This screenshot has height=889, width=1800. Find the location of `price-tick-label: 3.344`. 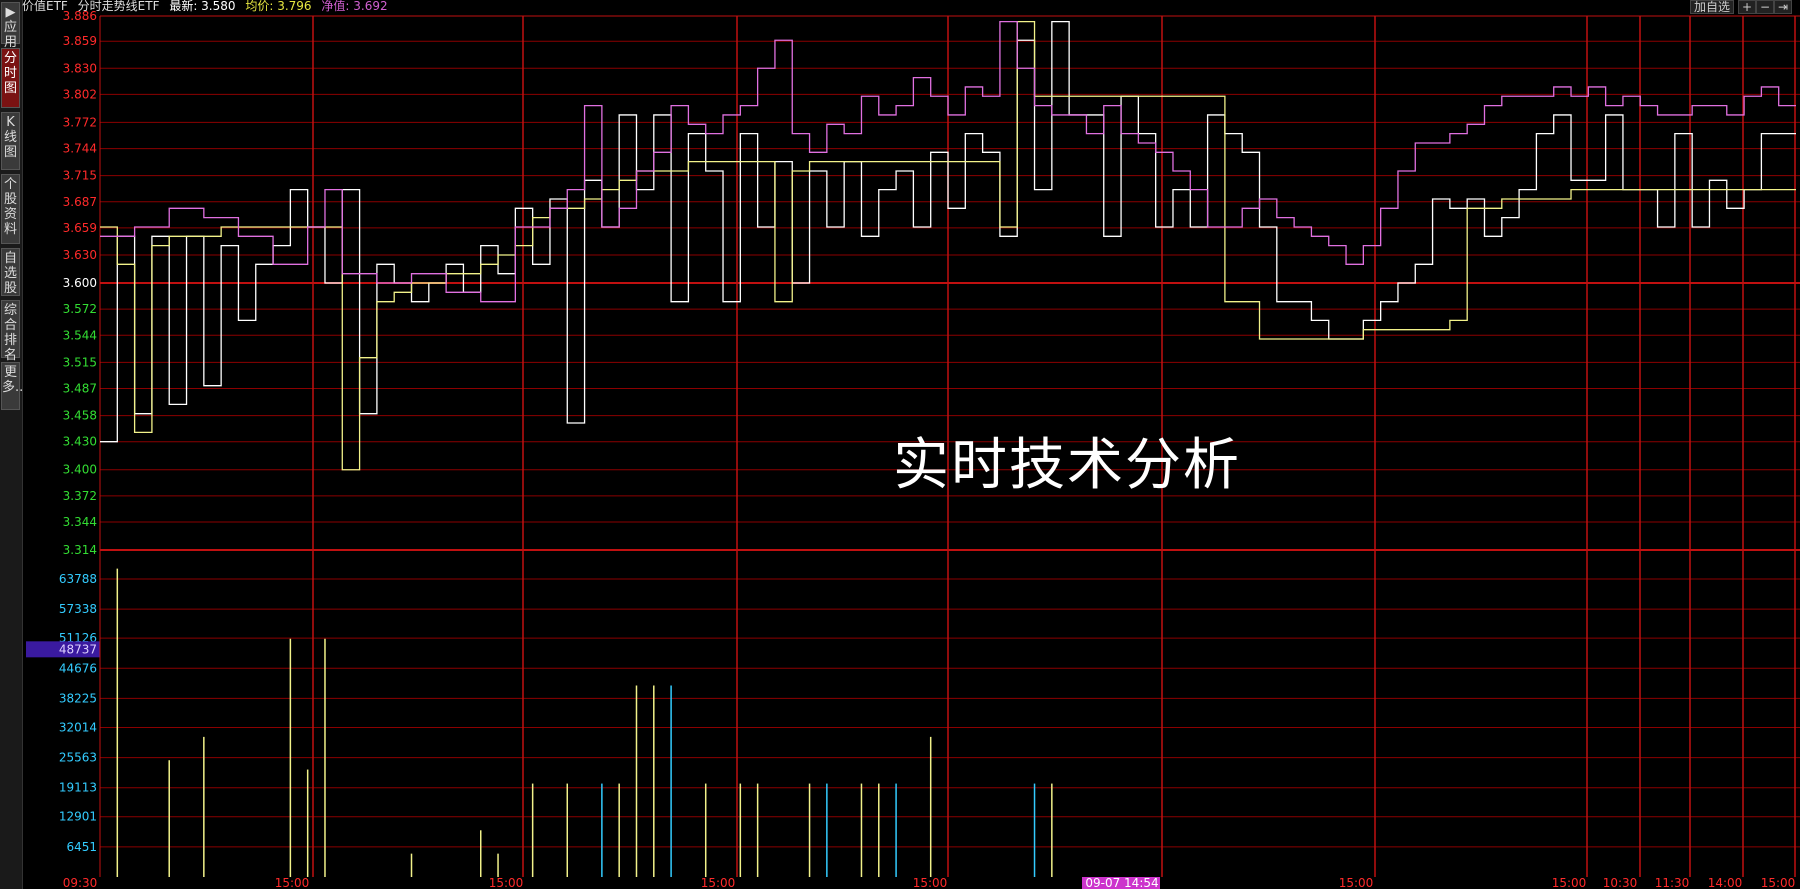

price-tick-label: 3.344 is located at coordinates (80, 522).